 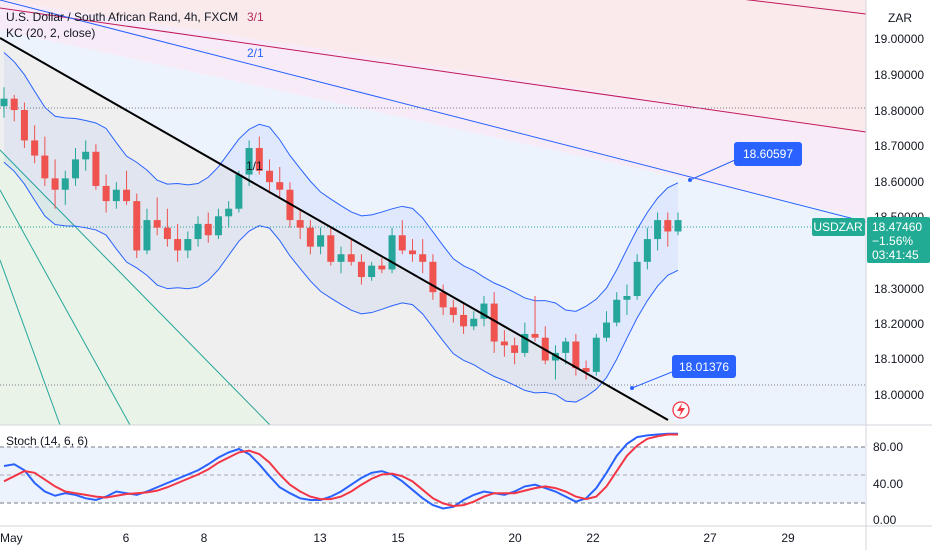 What do you see at coordinates (892, 241) in the screenshot?
I see `price-badge-change: −1.56%` at bounding box center [892, 241].